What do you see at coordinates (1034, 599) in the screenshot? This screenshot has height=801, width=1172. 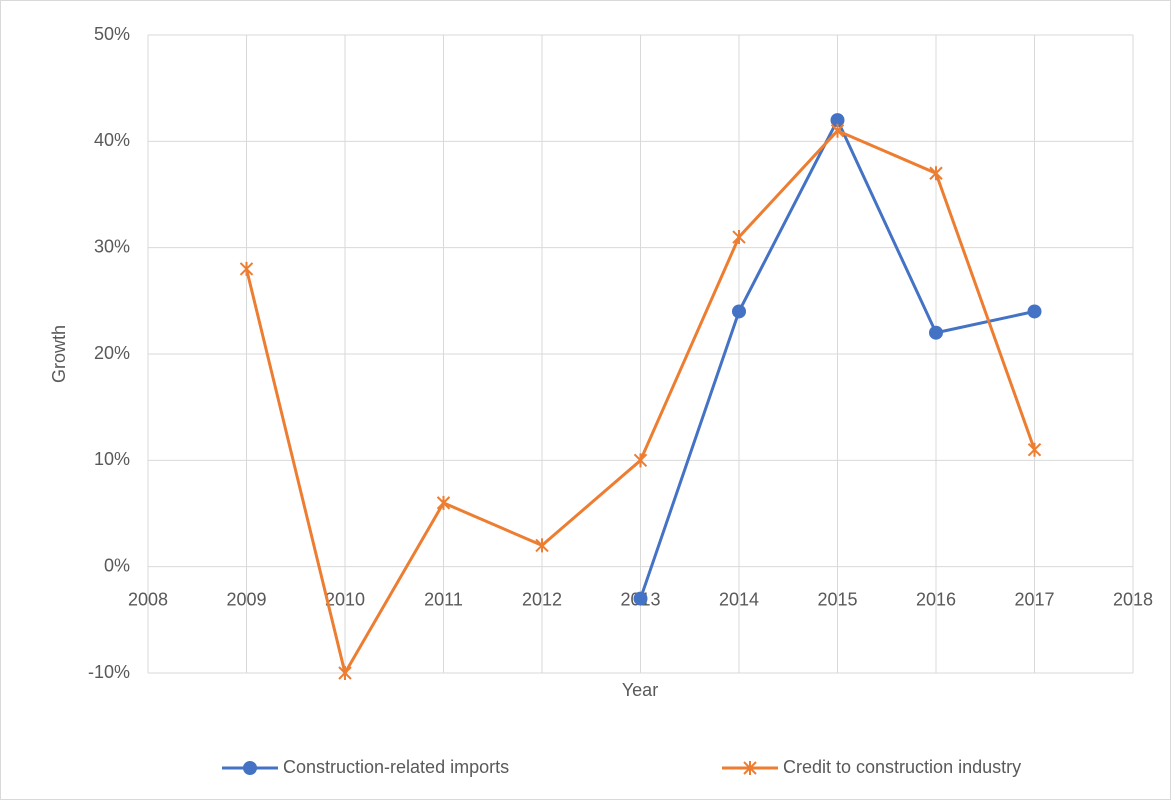 I see `x-tick-label: 2017` at bounding box center [1034, 599].